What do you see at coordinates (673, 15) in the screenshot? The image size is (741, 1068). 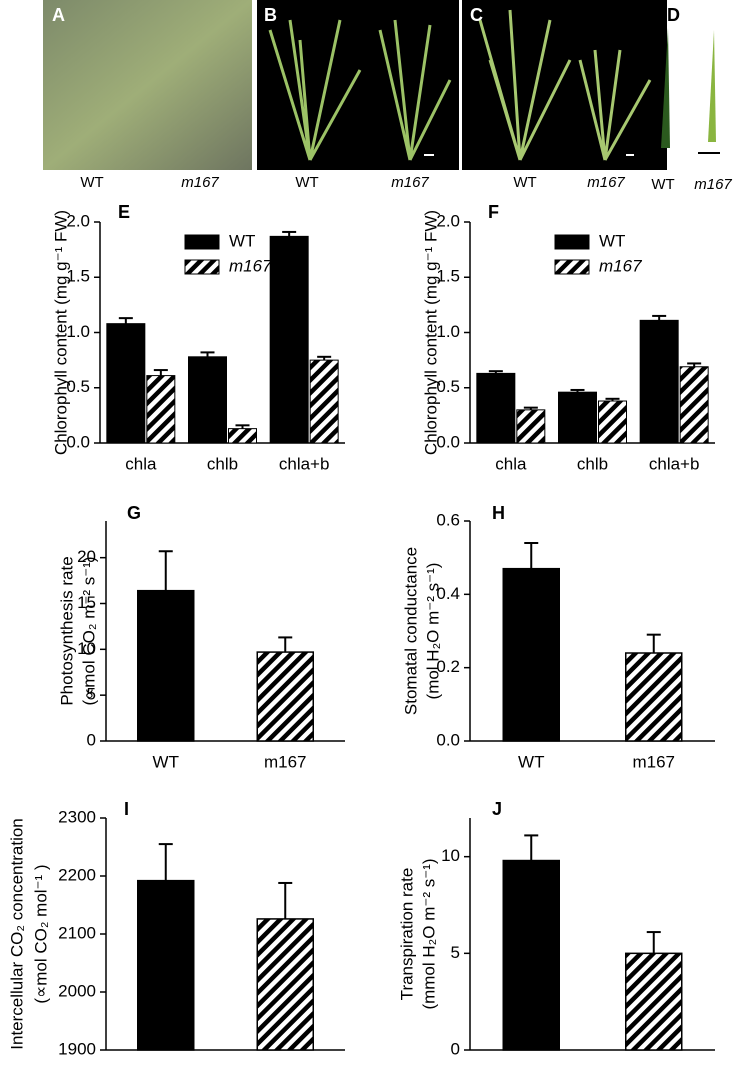 I see `panel-label: D` at bounding box center [673, 15].